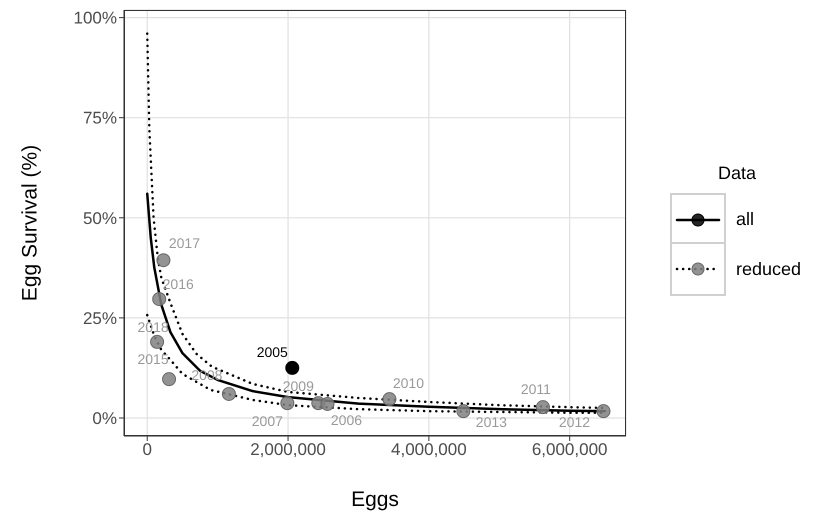 The image size is (819, 512). I want to click on legend-label: all, so click(745, 219).